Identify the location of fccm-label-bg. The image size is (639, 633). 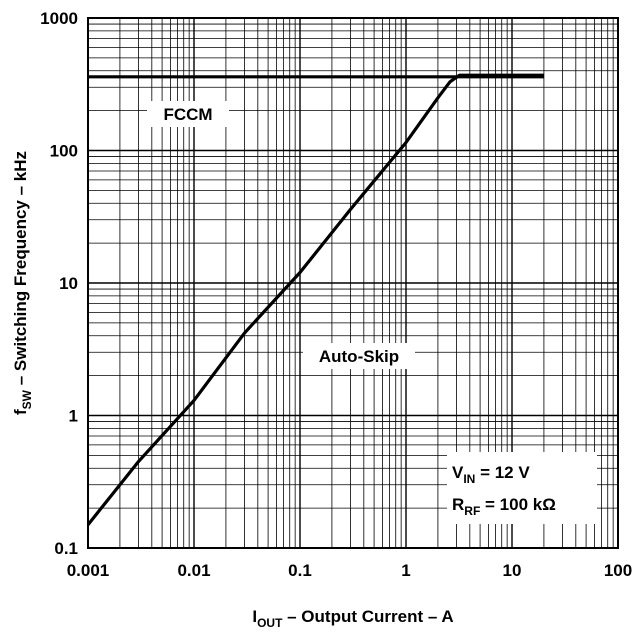
(188, 114).